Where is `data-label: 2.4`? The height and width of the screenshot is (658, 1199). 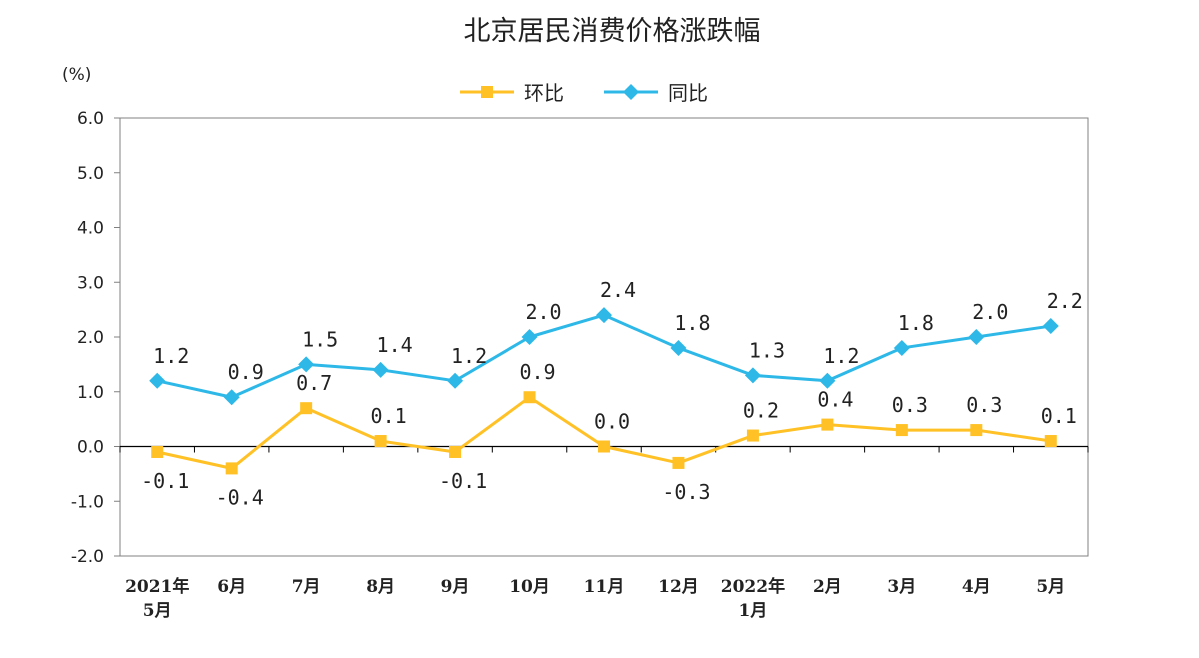 data-label: 2.4 is located at coordinates (618, 290).